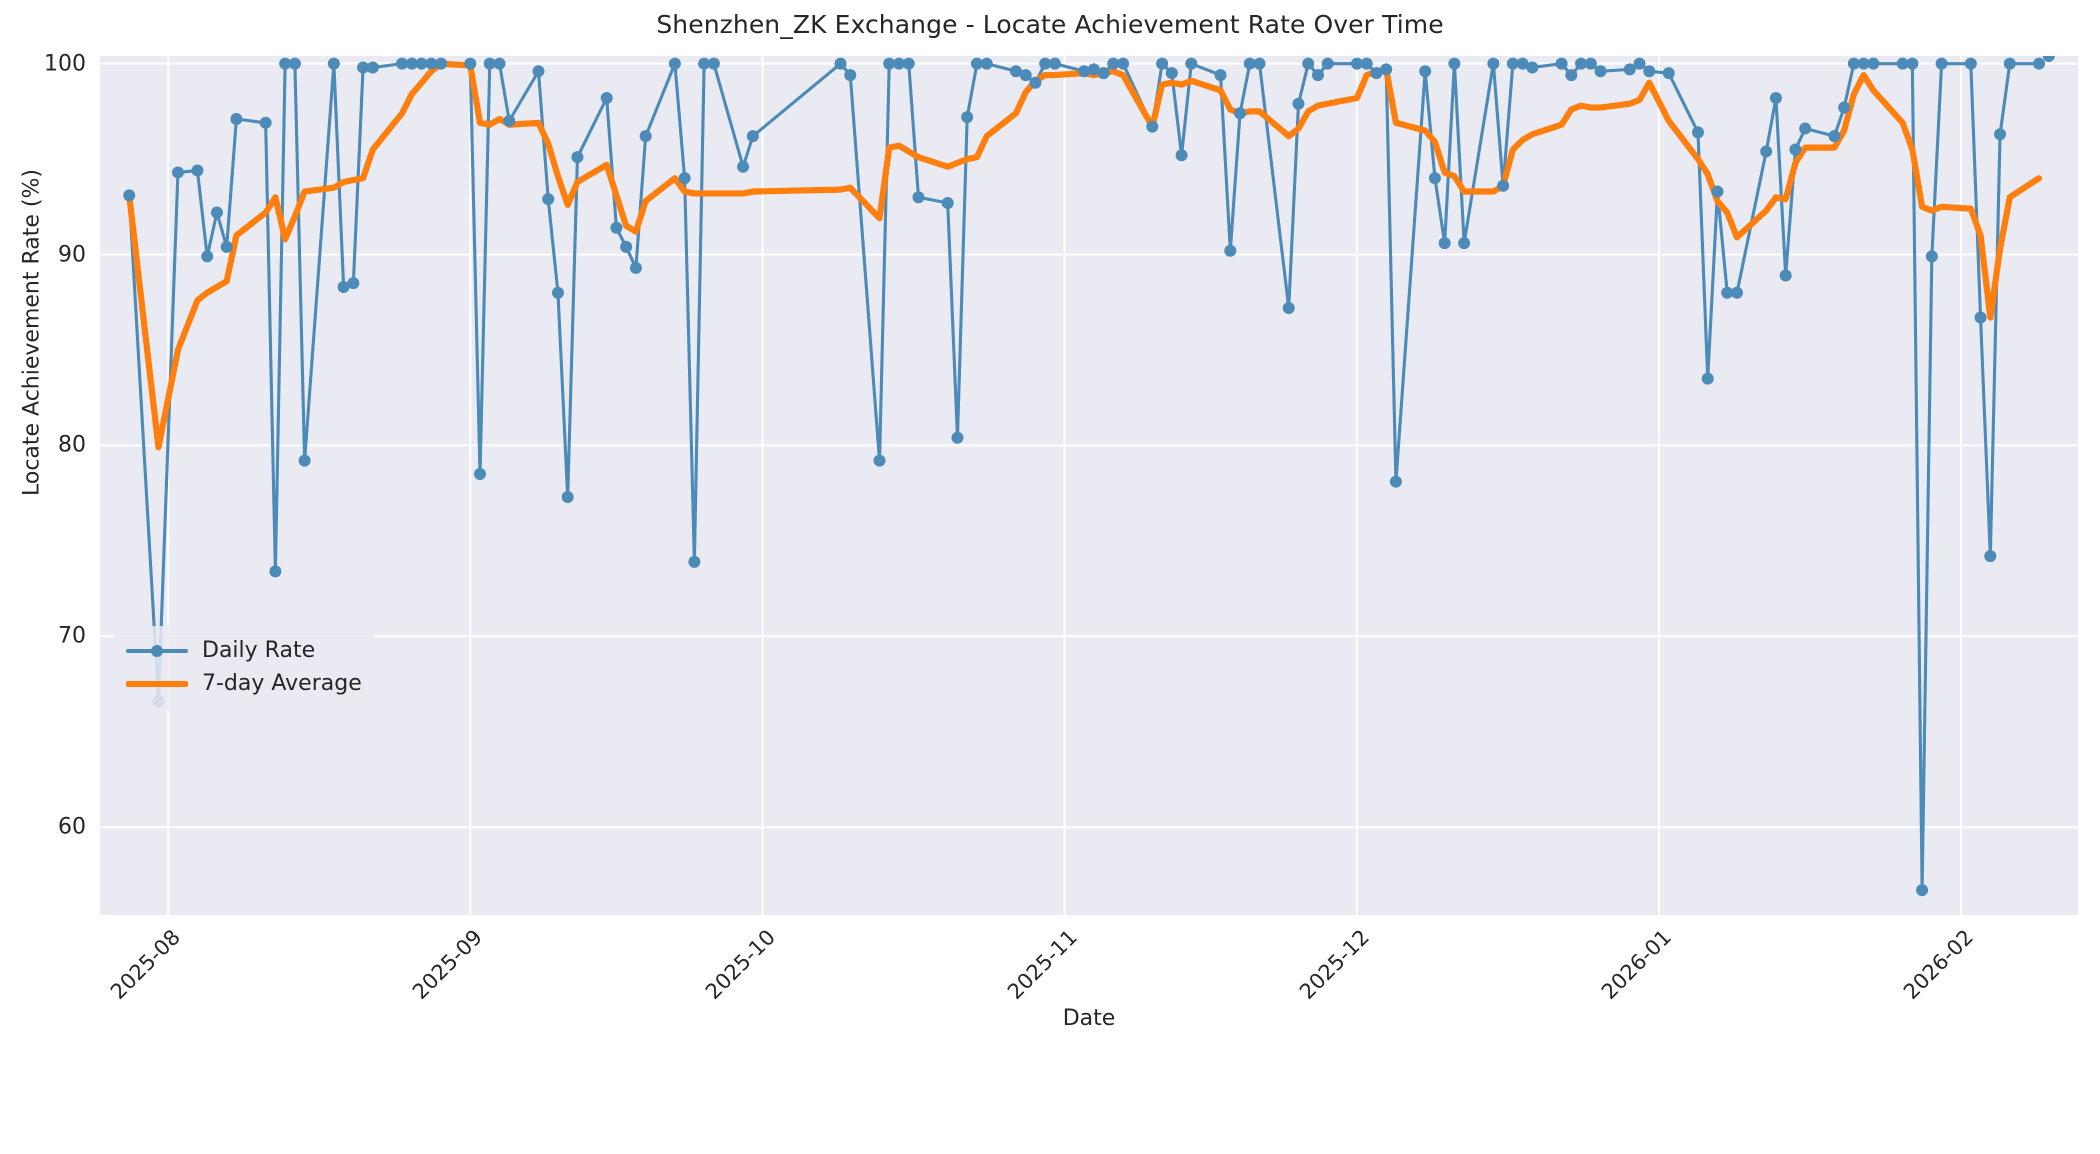 The height and width of the screenshot is (1154, 2100). I want to click on x-axis-label: Date, so click(1089, 1018).